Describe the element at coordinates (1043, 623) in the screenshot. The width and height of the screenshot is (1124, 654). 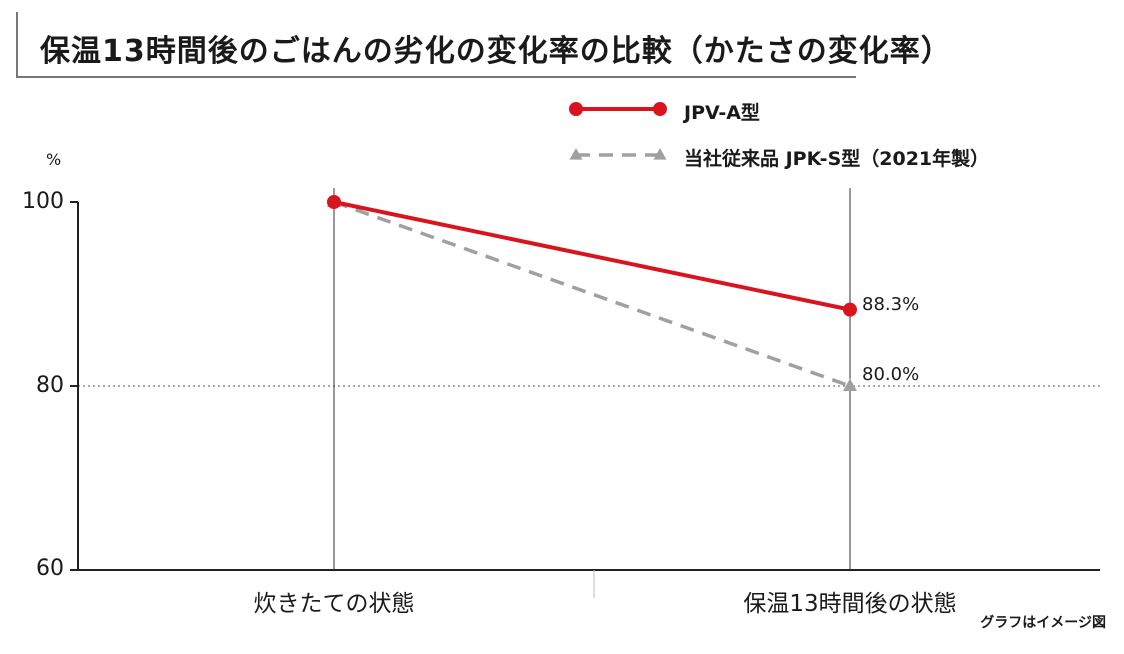
I see `image-note: グラフはイメージ図` at that location.